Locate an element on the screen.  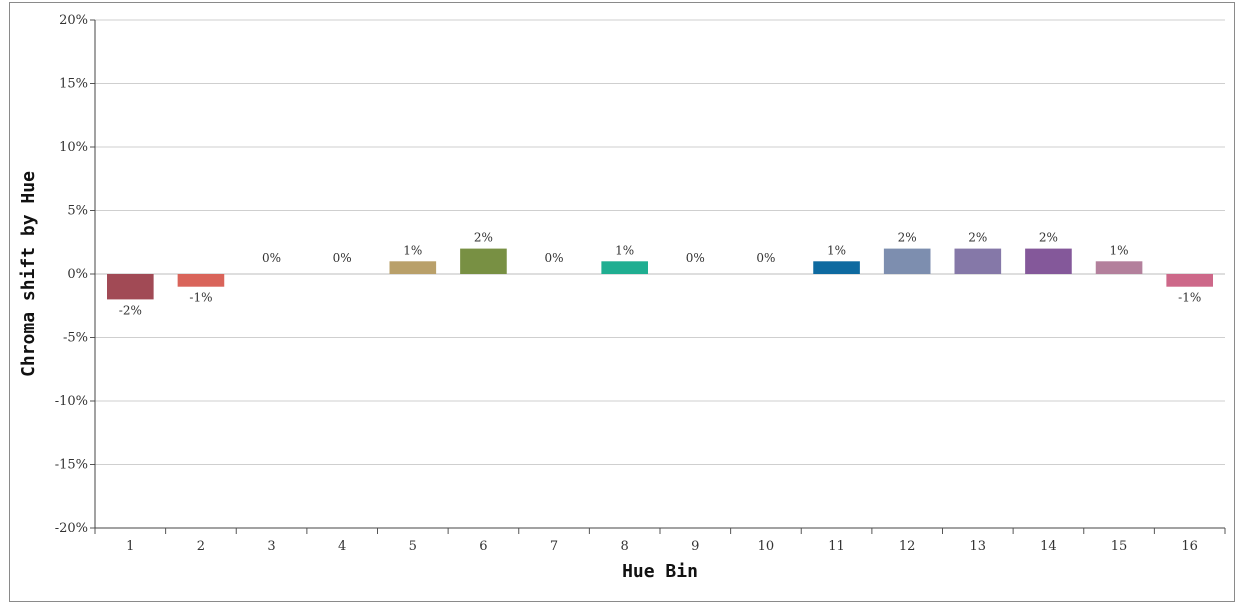
bars is located at coordinates (660, 274).